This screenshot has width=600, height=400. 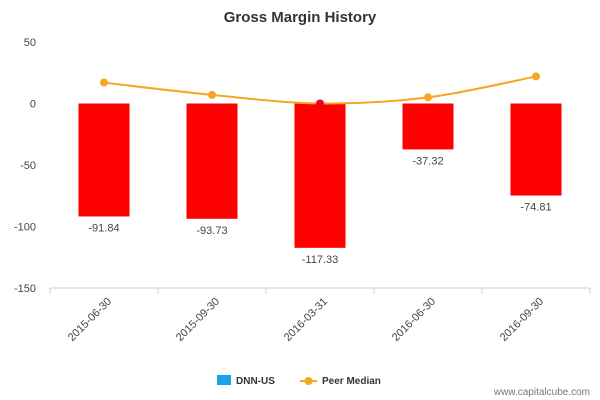 I want to click on y-tick-label: -100, so click(x=25, y=228).